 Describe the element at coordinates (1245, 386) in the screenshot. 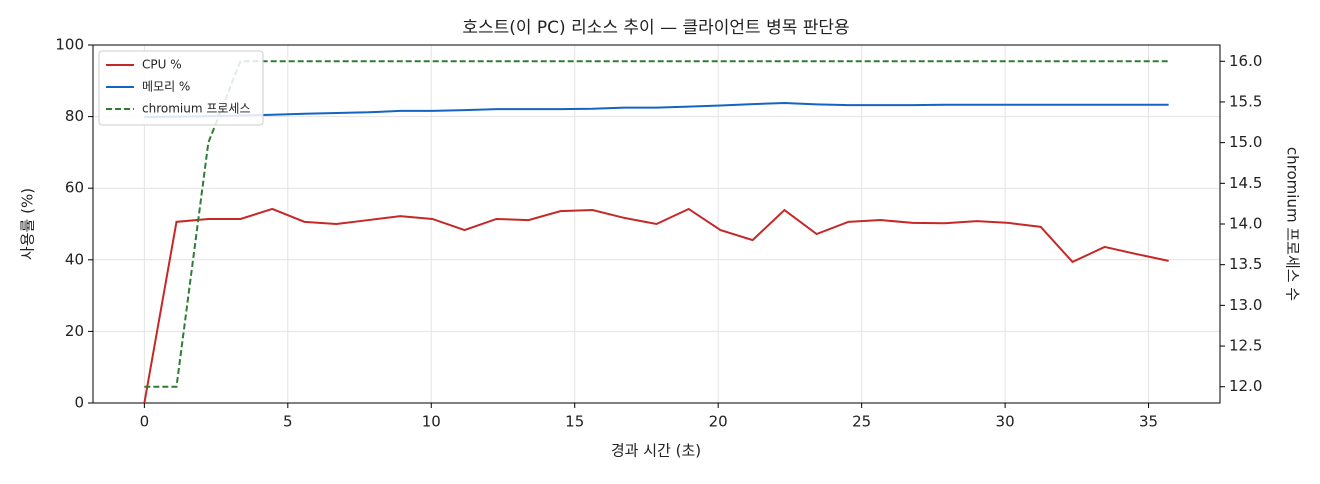

I see `y2-tick-label: 12.0` at that location.